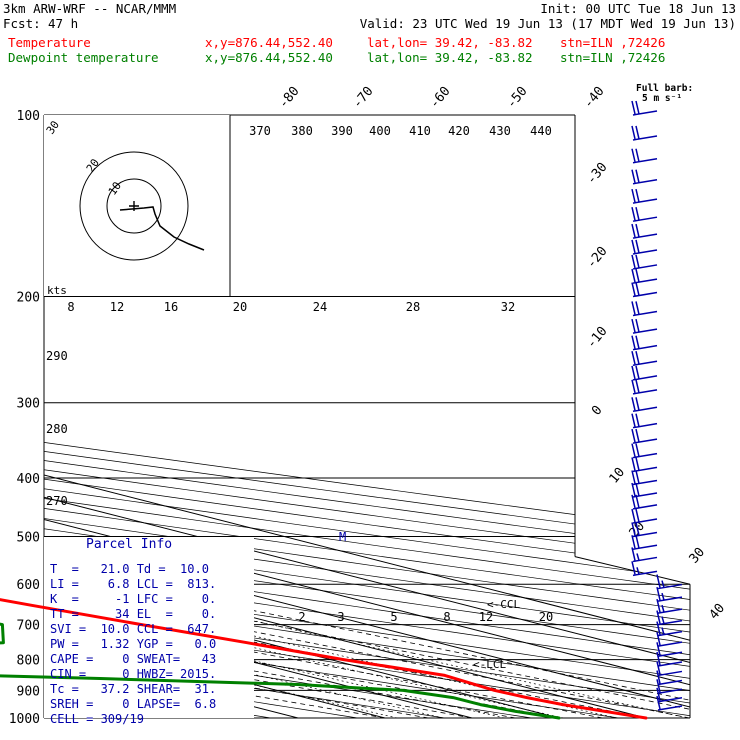 Image resolution: width=740 pixels, height=740 pixels. Describe the element at coordinates (597, 411) in the screenshot. I see `isotherm-label: 0` at that location.